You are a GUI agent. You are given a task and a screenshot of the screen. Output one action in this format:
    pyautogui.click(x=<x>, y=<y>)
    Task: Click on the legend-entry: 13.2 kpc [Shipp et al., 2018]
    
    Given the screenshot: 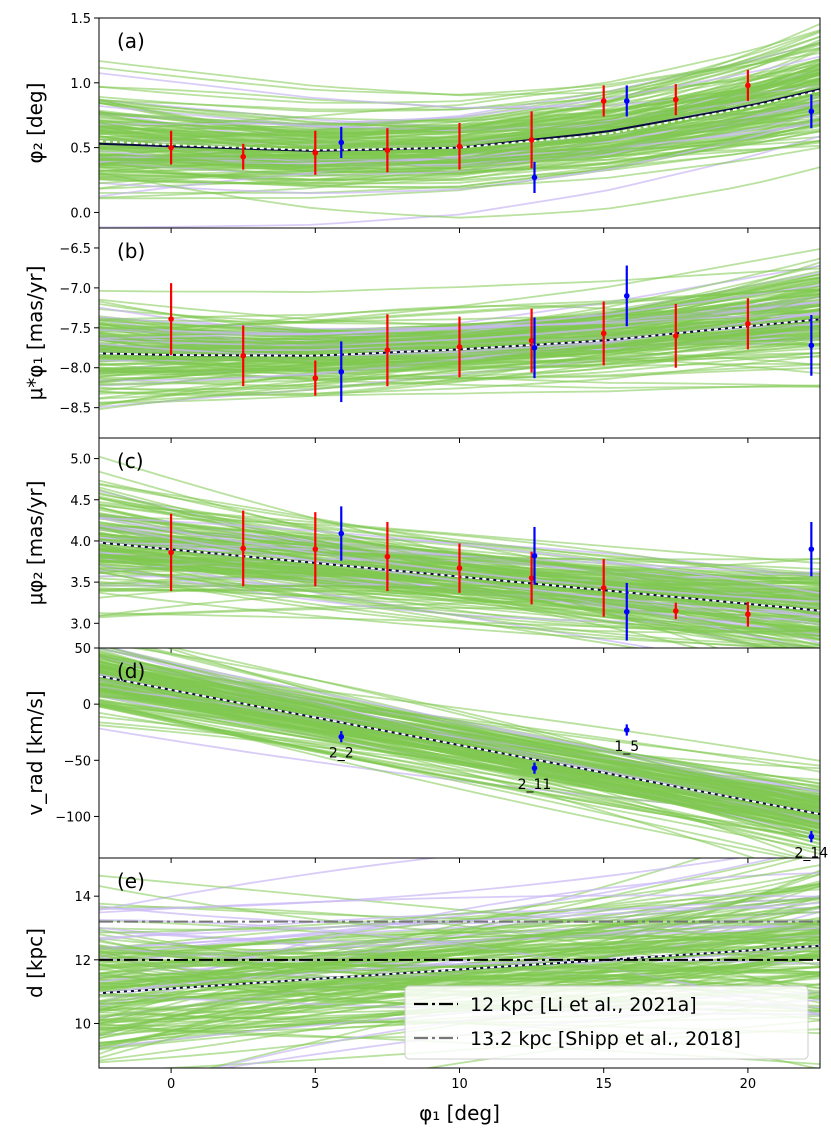 What is the action you would take?
    pyautogui.click(x=605, y=1039)
    